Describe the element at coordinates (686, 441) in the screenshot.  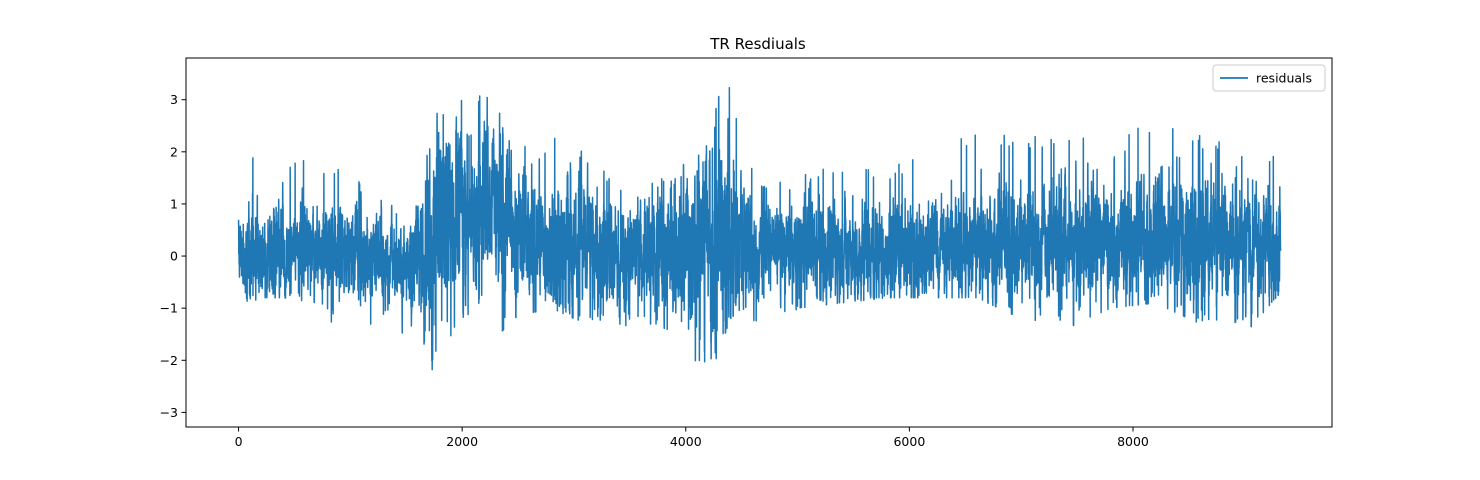
I see `x-tick-label: 4000` at that location.